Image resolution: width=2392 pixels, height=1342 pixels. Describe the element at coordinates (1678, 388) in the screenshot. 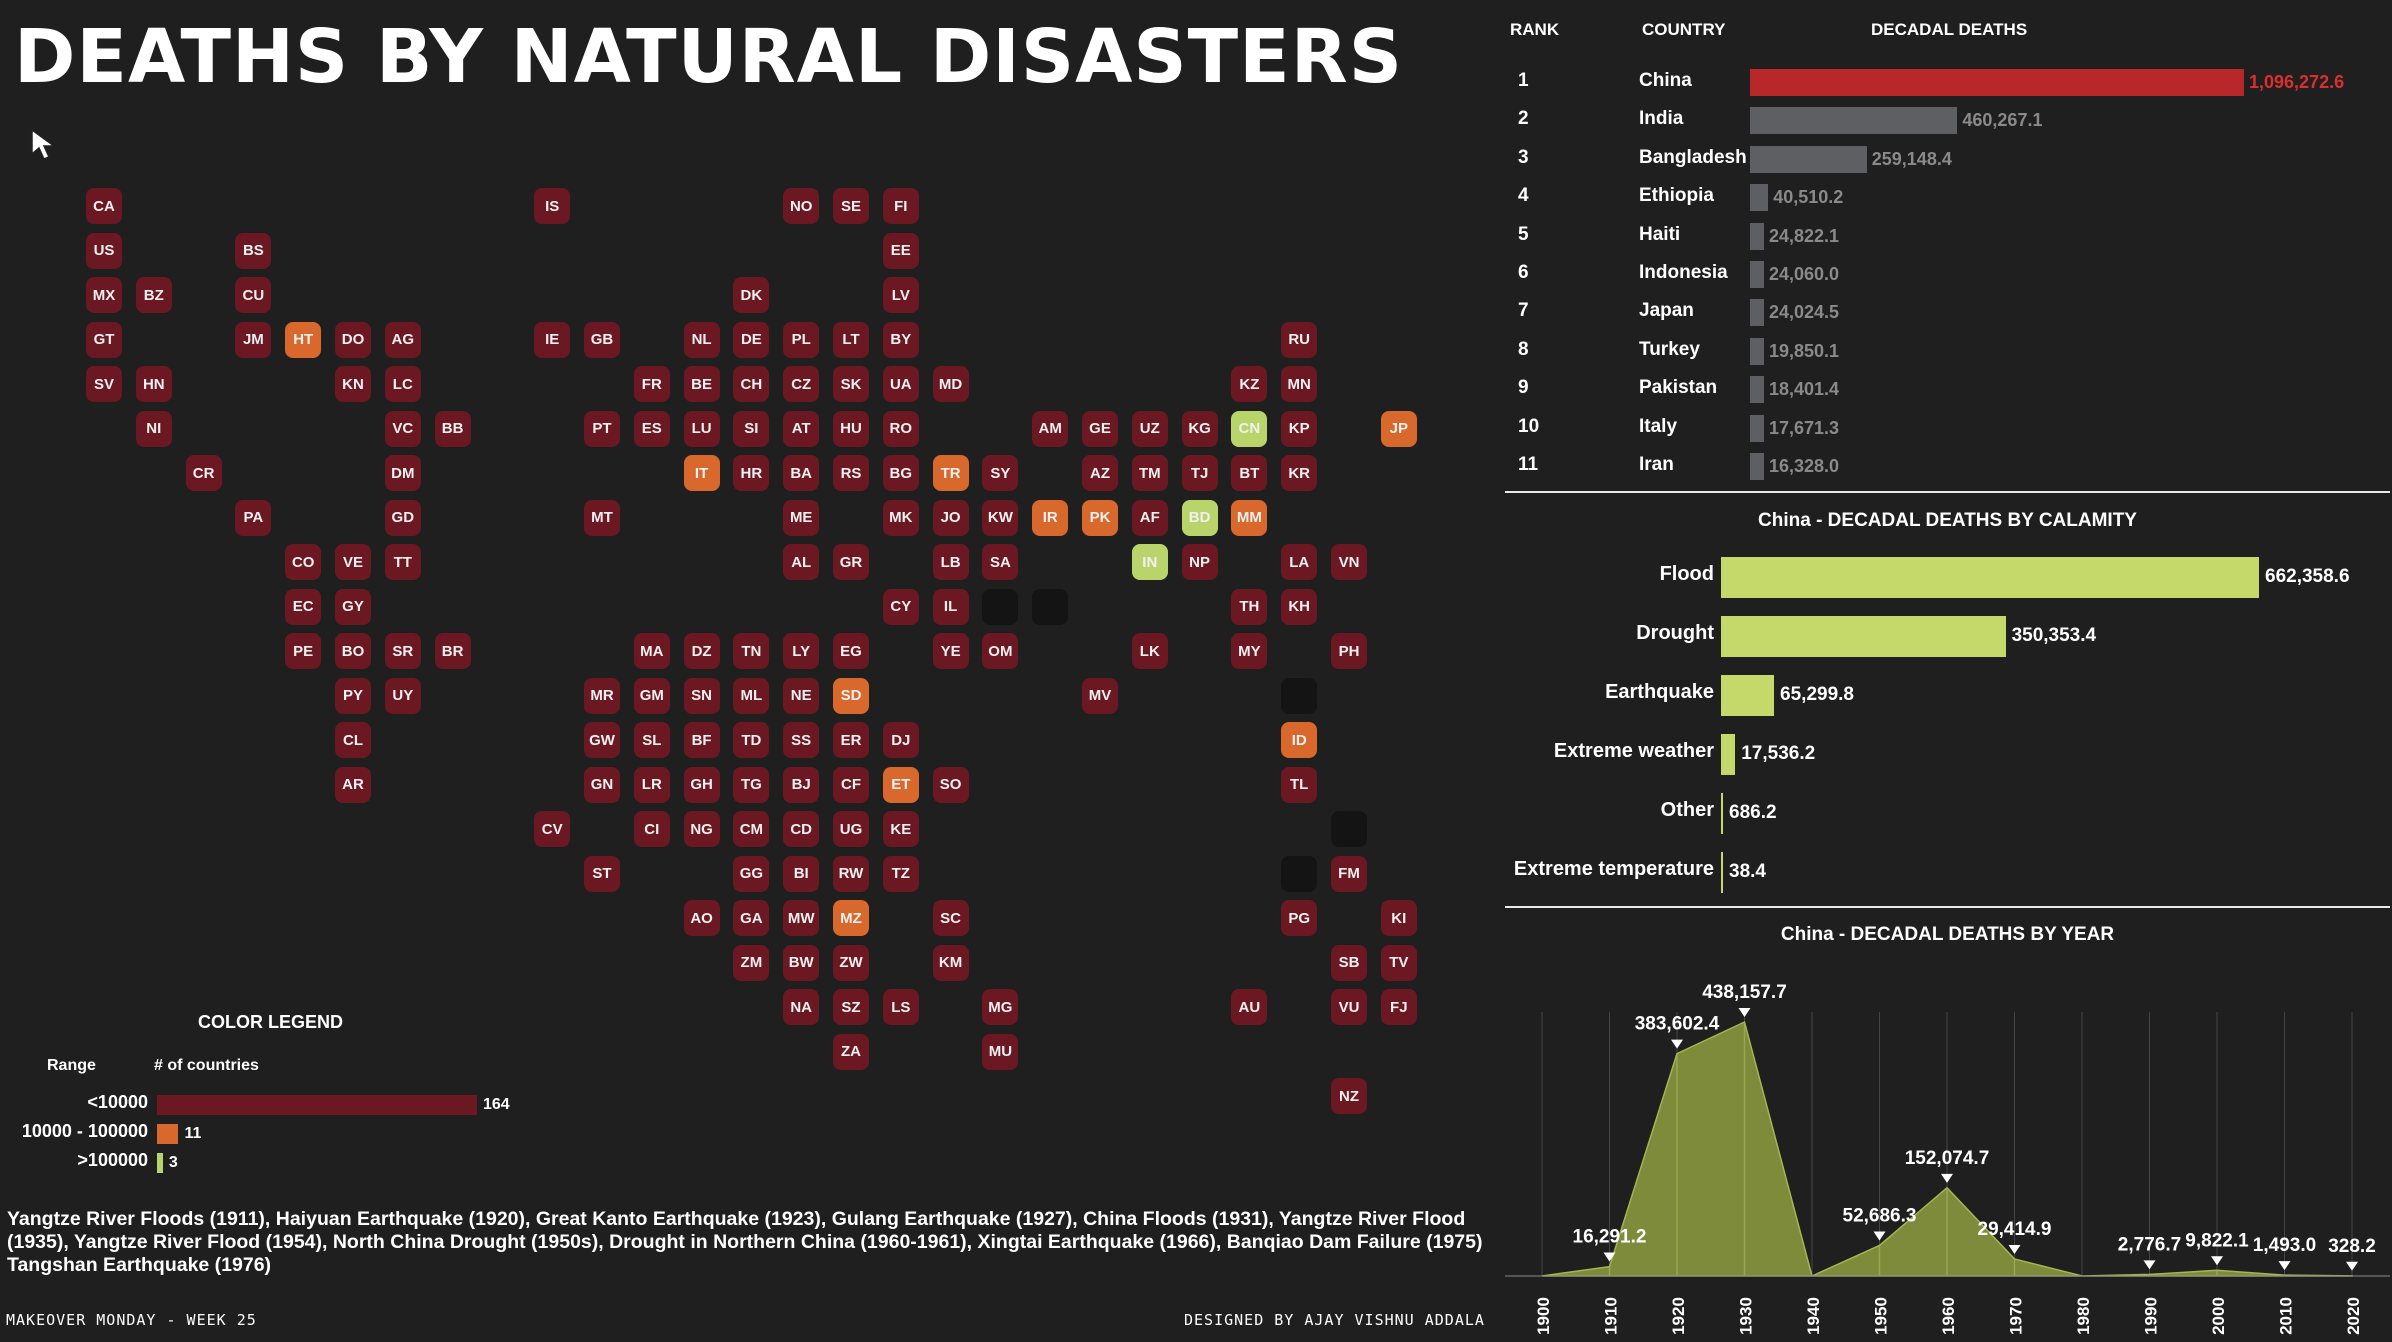

I see `rank-country: Pakistan` at that location.